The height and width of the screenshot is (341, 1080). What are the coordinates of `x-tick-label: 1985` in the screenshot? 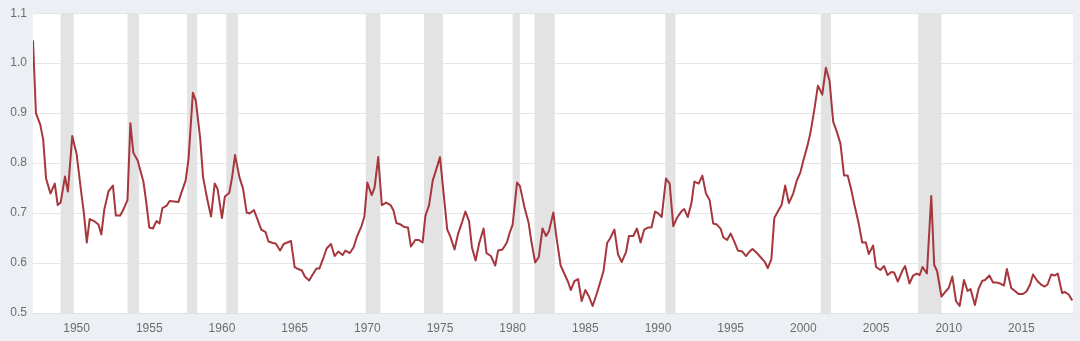 It's located at (585, 327).